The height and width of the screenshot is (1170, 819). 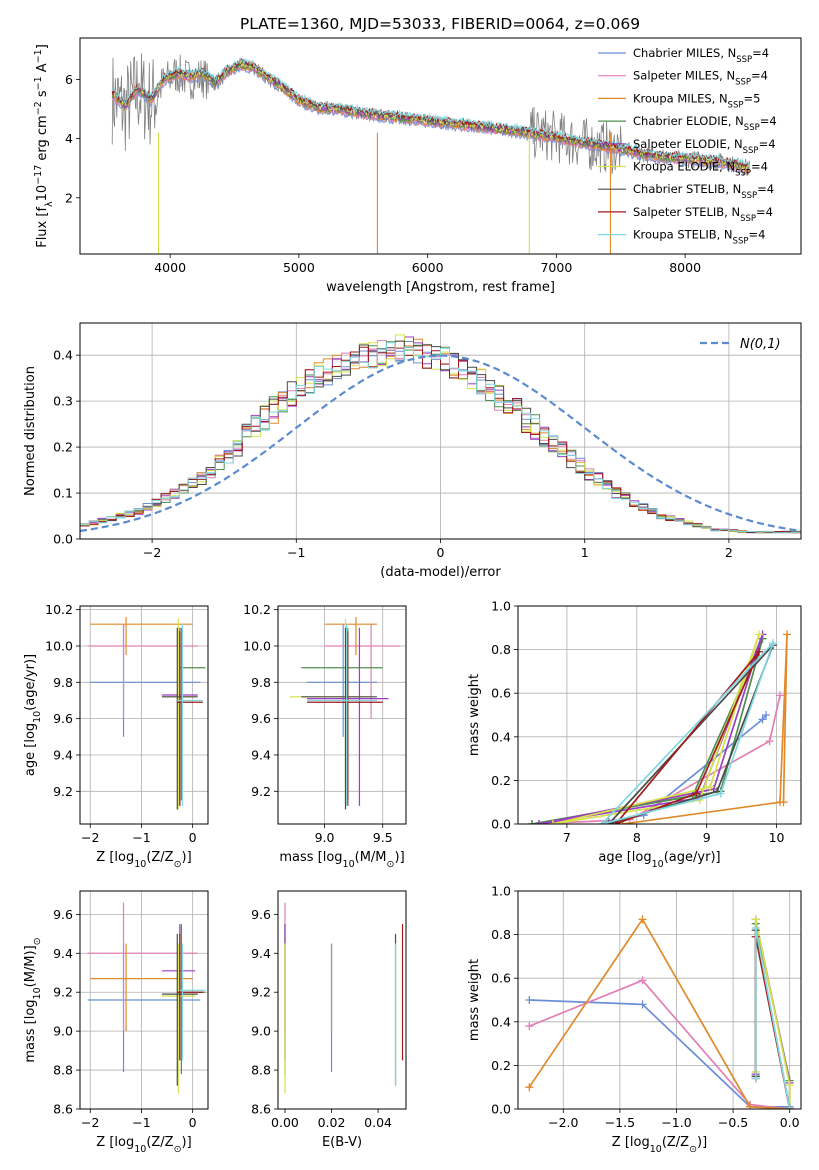 I want to click on y-tick-label: 10.2, so click(x=59, y=609).